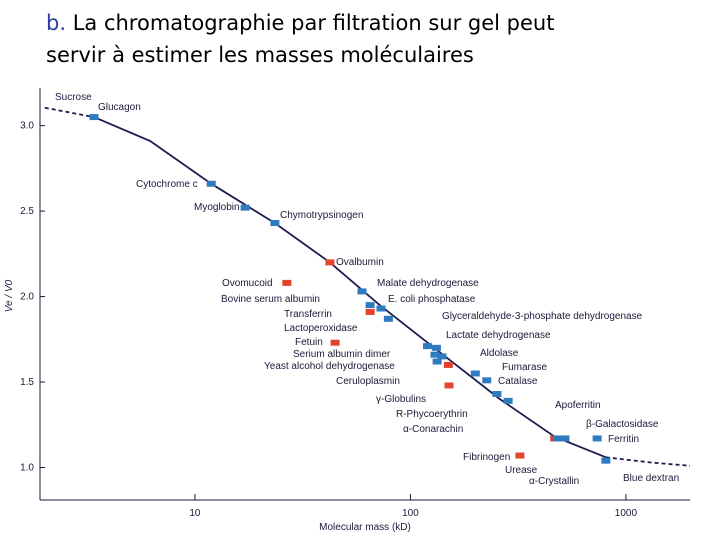  Describe the element at coordinates (432, 414) in the screenshot. I see `point-label: R-Phycoerythrin` at that location.